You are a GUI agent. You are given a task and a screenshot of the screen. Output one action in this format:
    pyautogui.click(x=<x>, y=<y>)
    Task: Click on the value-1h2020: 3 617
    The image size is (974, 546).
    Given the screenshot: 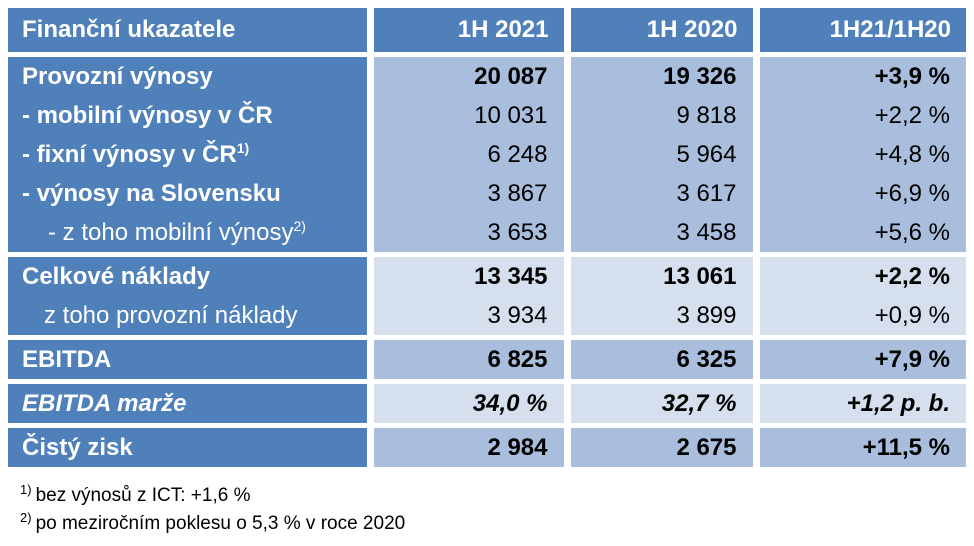 What is the action you would take?
    pyautogui.click(x=663, y=193)
    